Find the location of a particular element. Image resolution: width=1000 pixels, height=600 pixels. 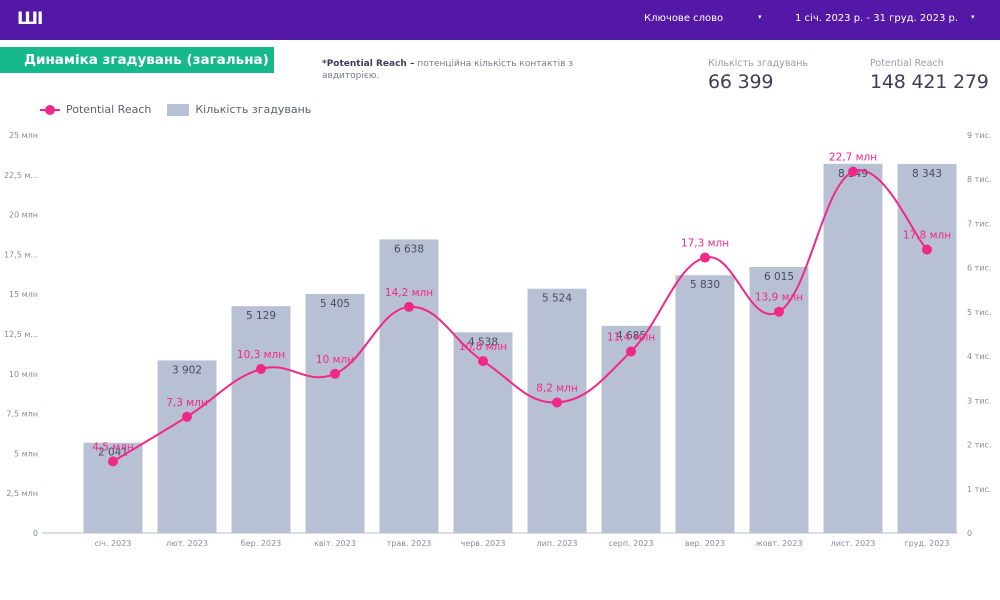

left-axis-tick-label: 15 млн is located at coordinates (23, 294).